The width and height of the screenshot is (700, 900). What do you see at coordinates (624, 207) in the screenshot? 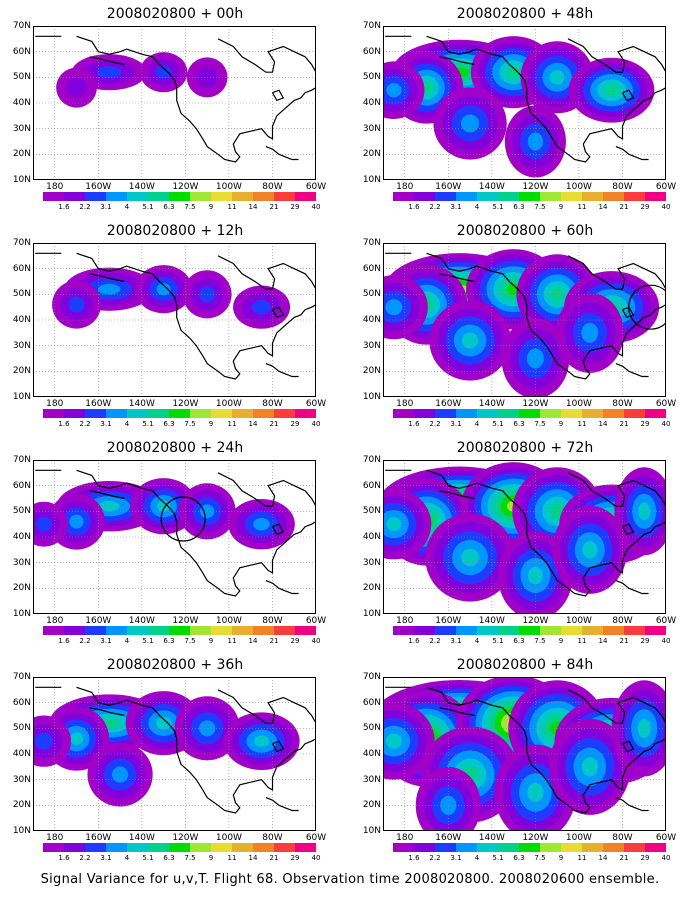
I see `colorbar-label: 21` at bounding box center [624, 207].